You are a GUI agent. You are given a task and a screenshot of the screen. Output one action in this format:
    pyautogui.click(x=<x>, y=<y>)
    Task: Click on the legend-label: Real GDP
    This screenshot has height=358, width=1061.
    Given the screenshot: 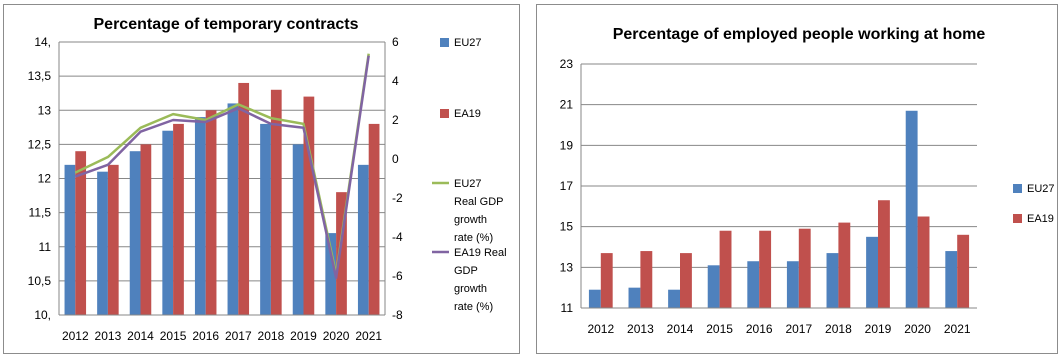 What is the action you would take?
    pyautogui.click(x=479, y=202)
    